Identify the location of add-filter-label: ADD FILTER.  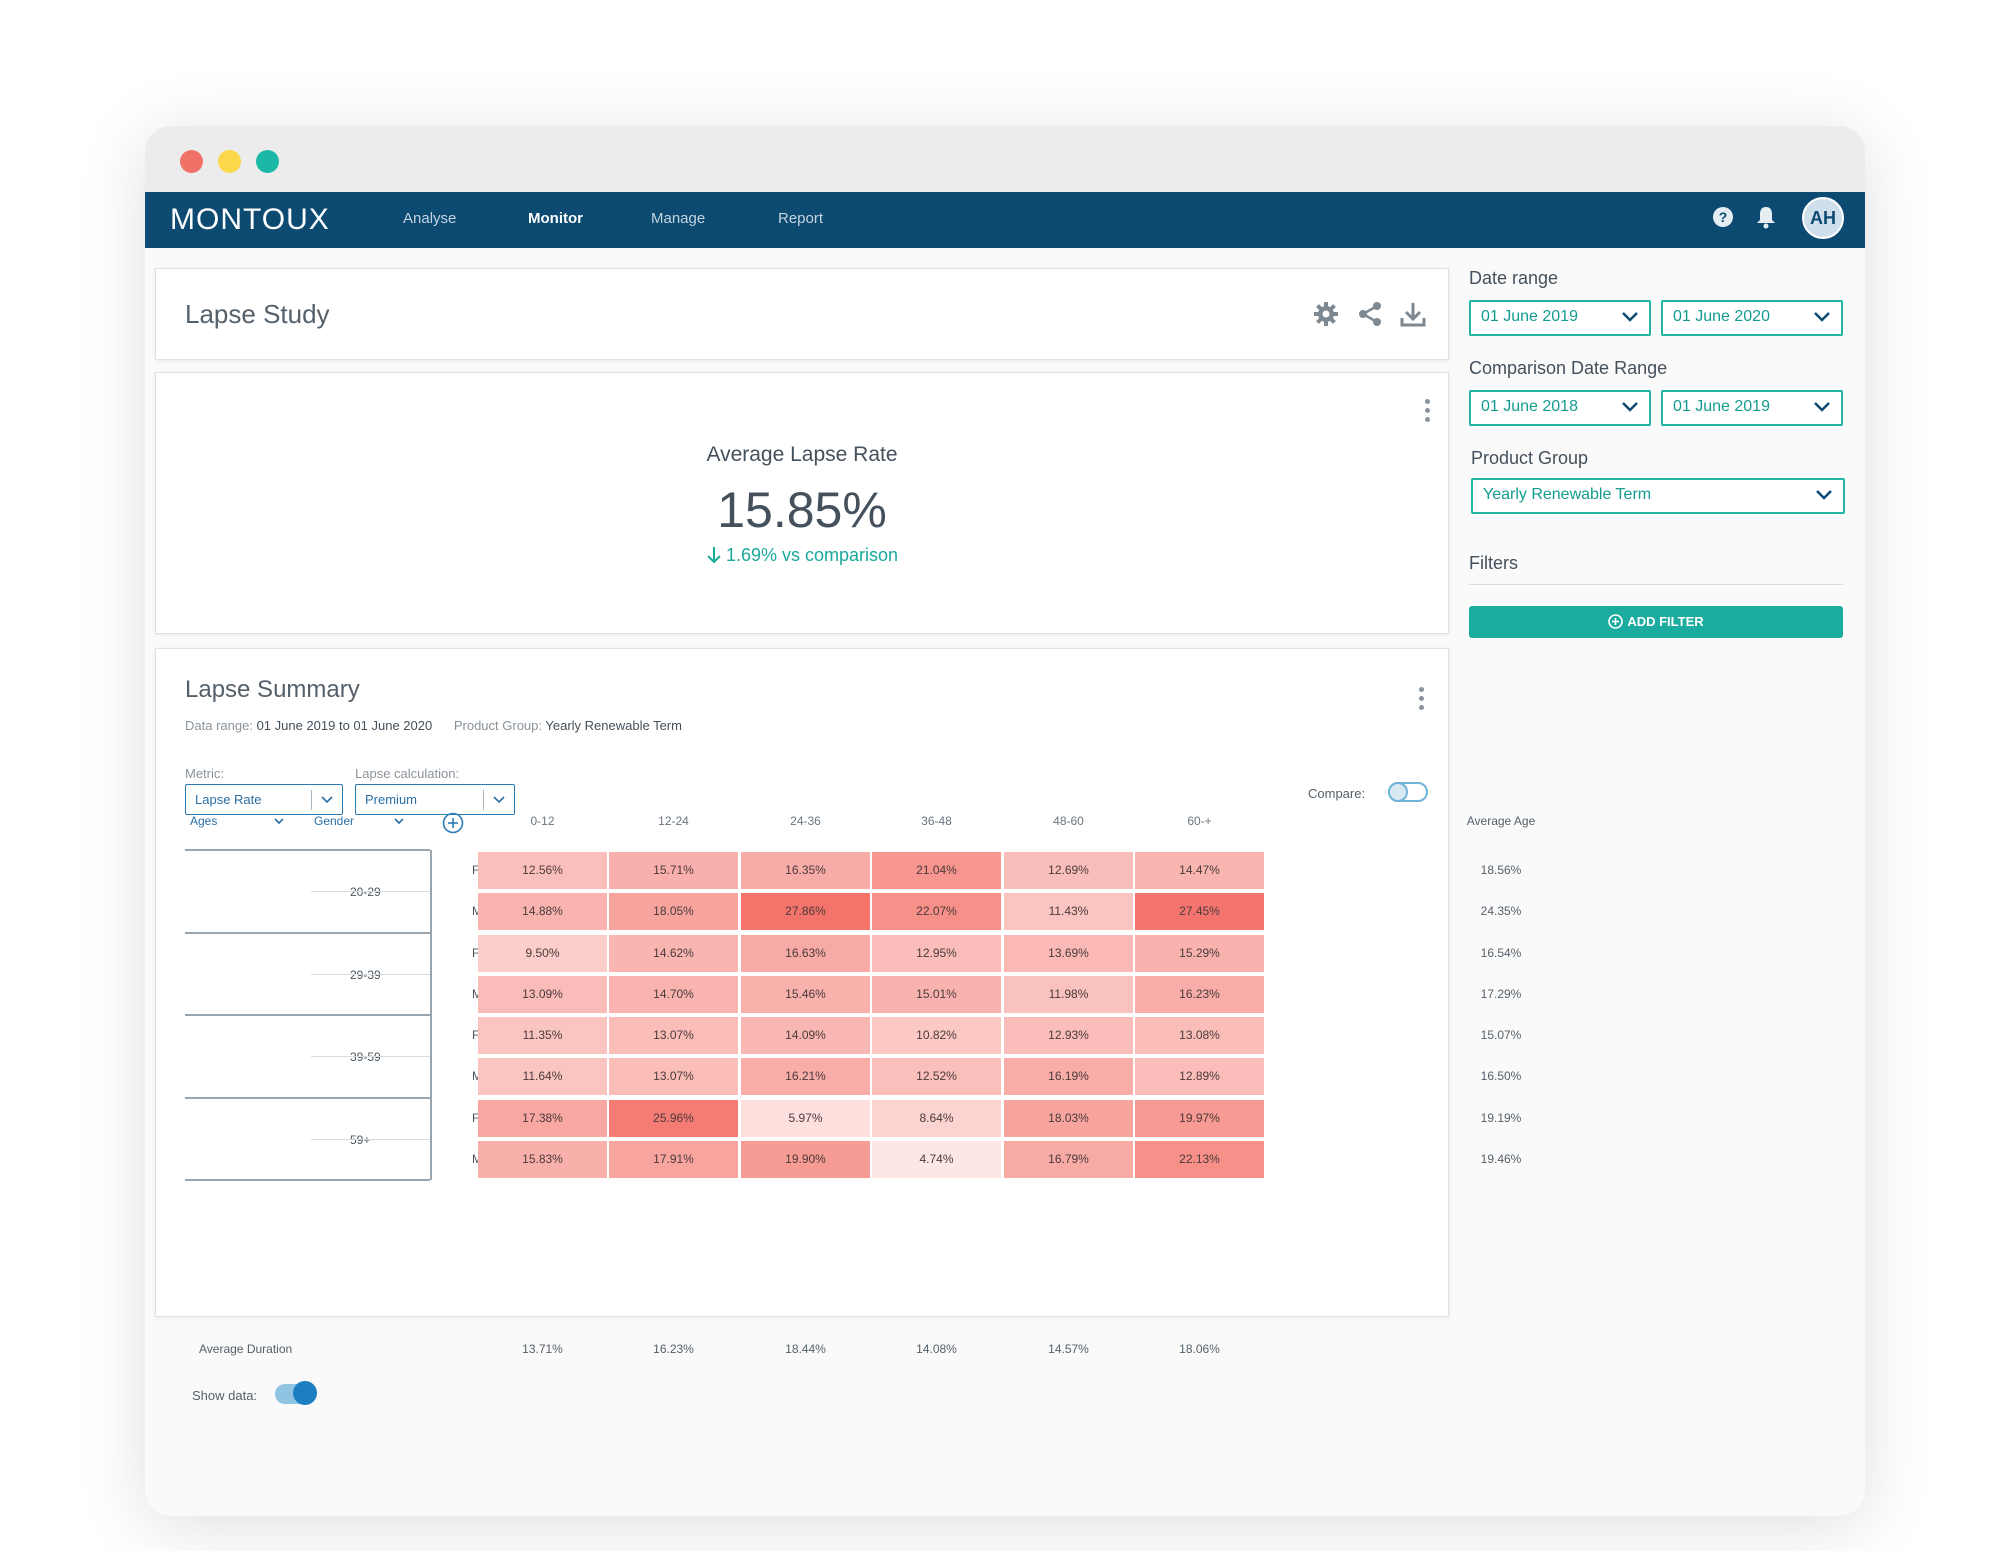
(1665, 621).